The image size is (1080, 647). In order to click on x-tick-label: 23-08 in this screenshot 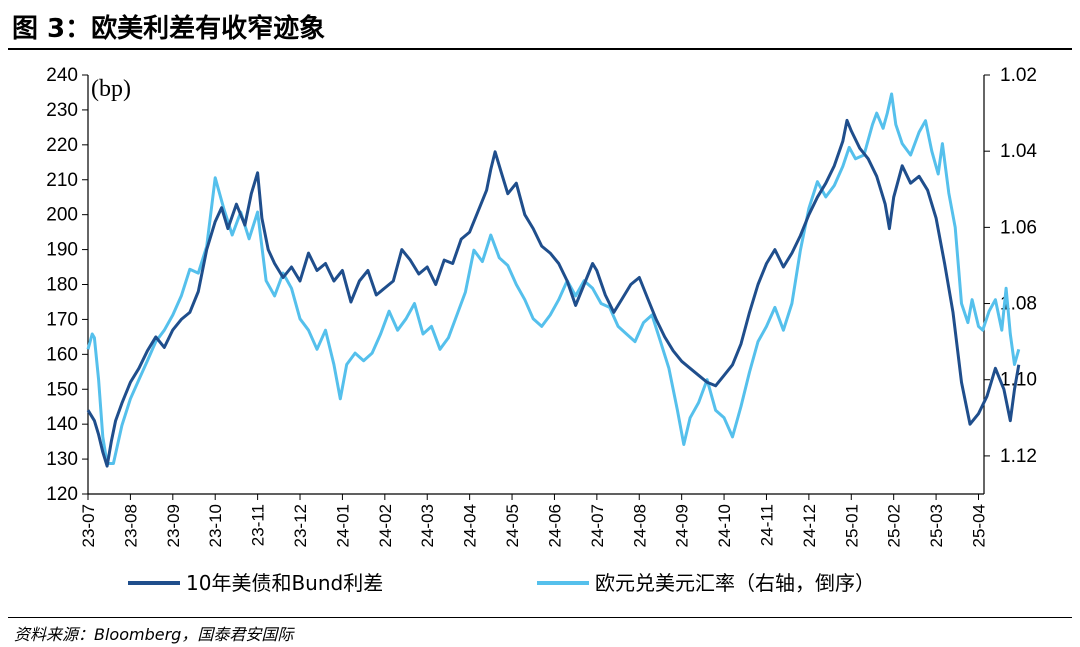, I will do `click(130, 525)`.